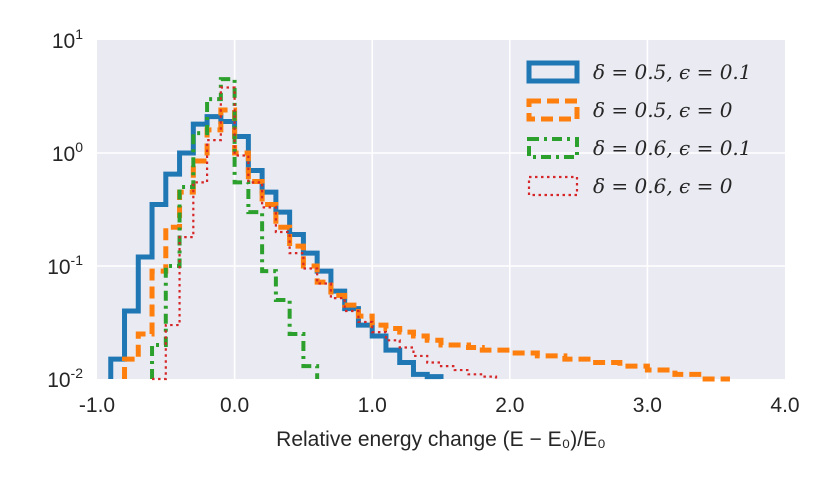  I want to click on x-tick-label: 1.0, so click(372, 405).